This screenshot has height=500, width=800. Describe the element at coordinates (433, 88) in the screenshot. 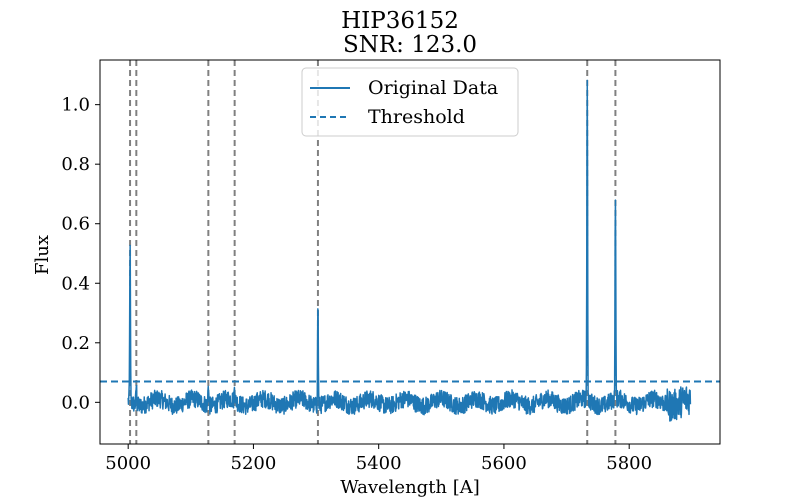

I see `legend-label-original-data: Original Data` at that location.